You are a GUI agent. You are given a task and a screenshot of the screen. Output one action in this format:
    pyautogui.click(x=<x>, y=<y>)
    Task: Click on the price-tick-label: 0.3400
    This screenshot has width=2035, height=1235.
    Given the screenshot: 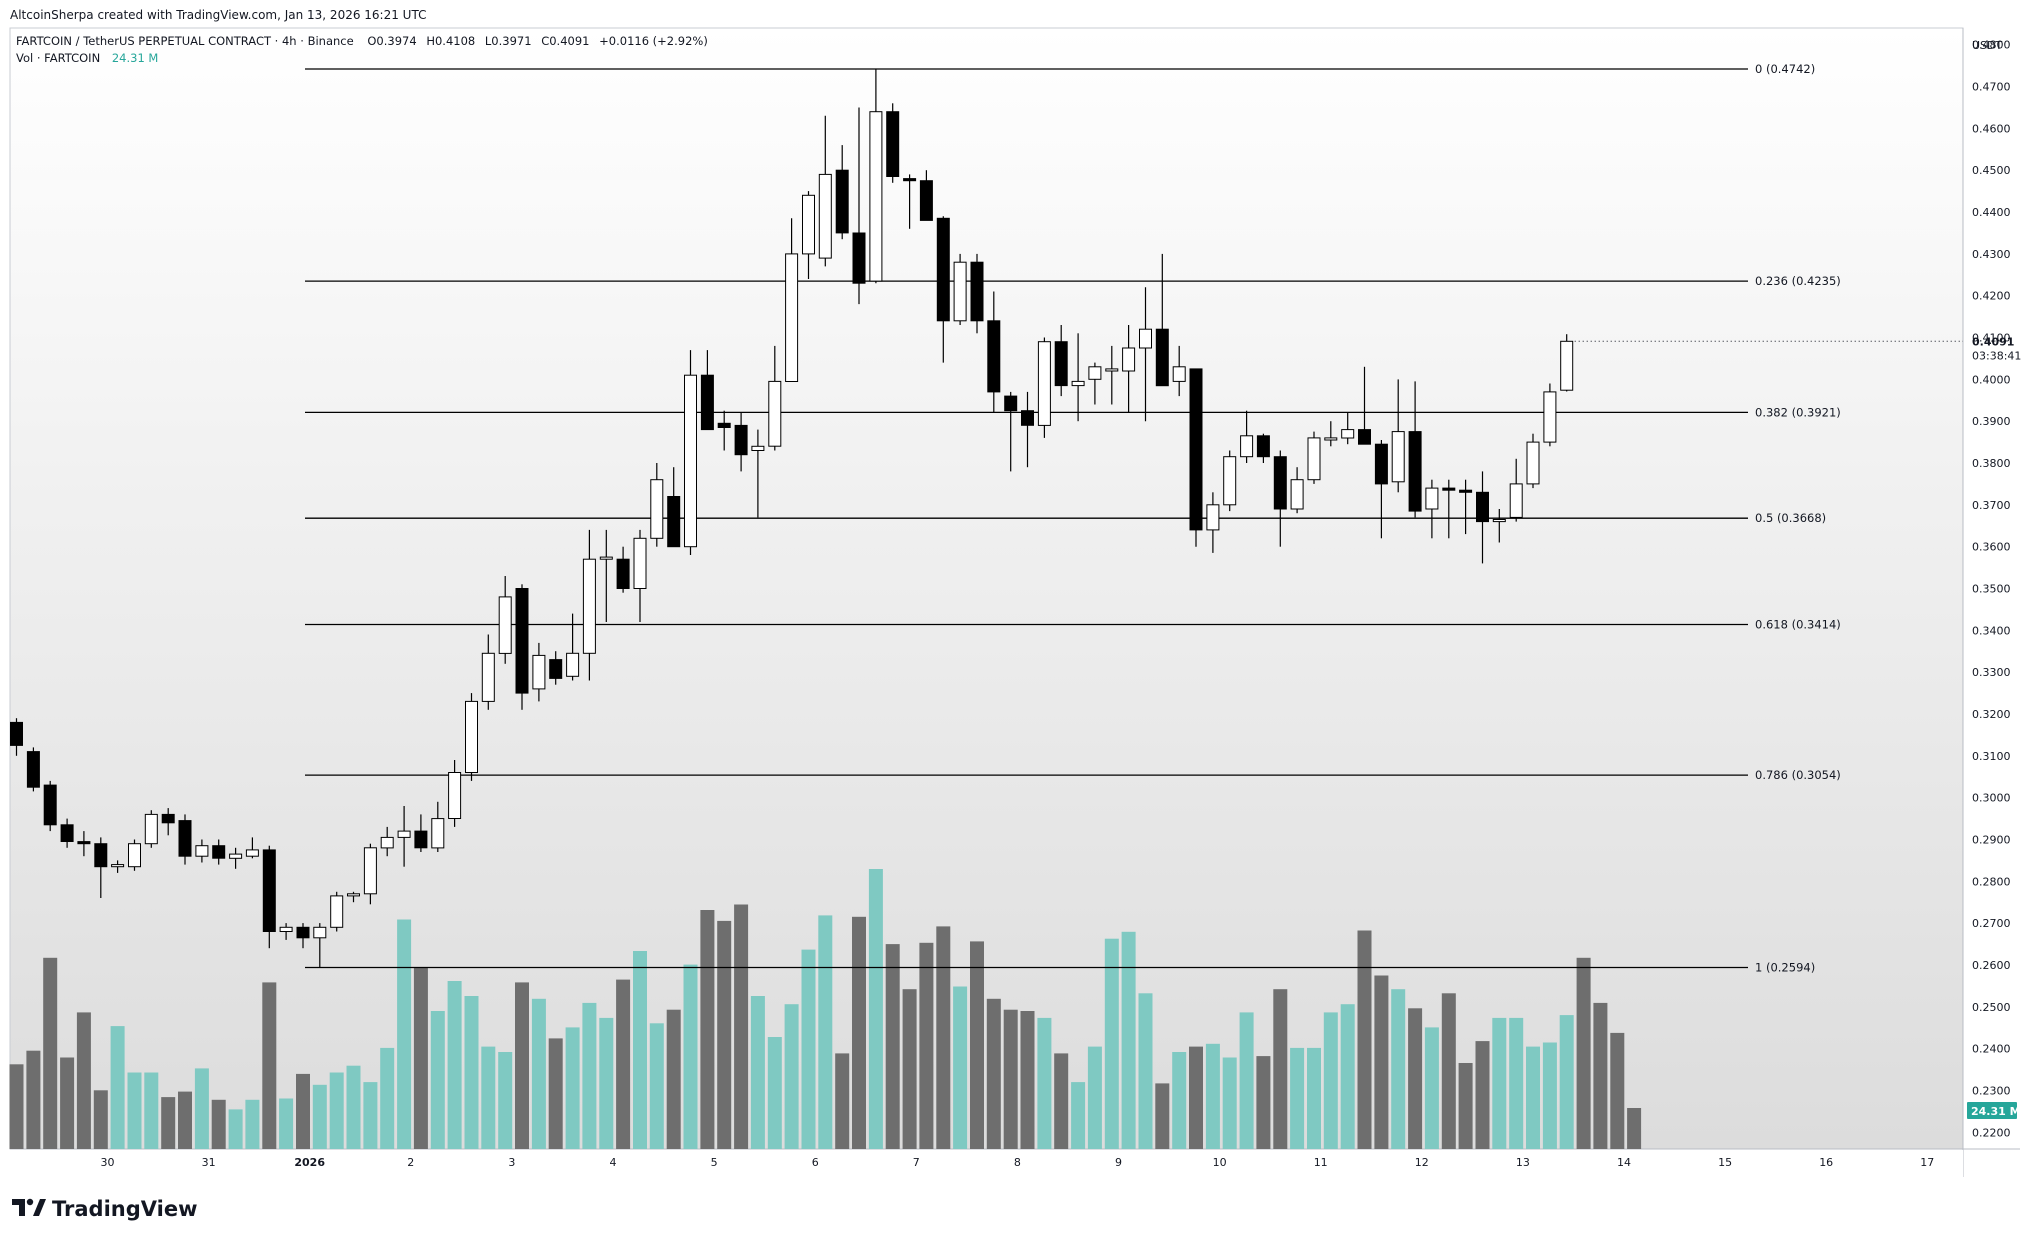 What is the action you would take?
    pyautogui.click(x=1991, y=630)
    